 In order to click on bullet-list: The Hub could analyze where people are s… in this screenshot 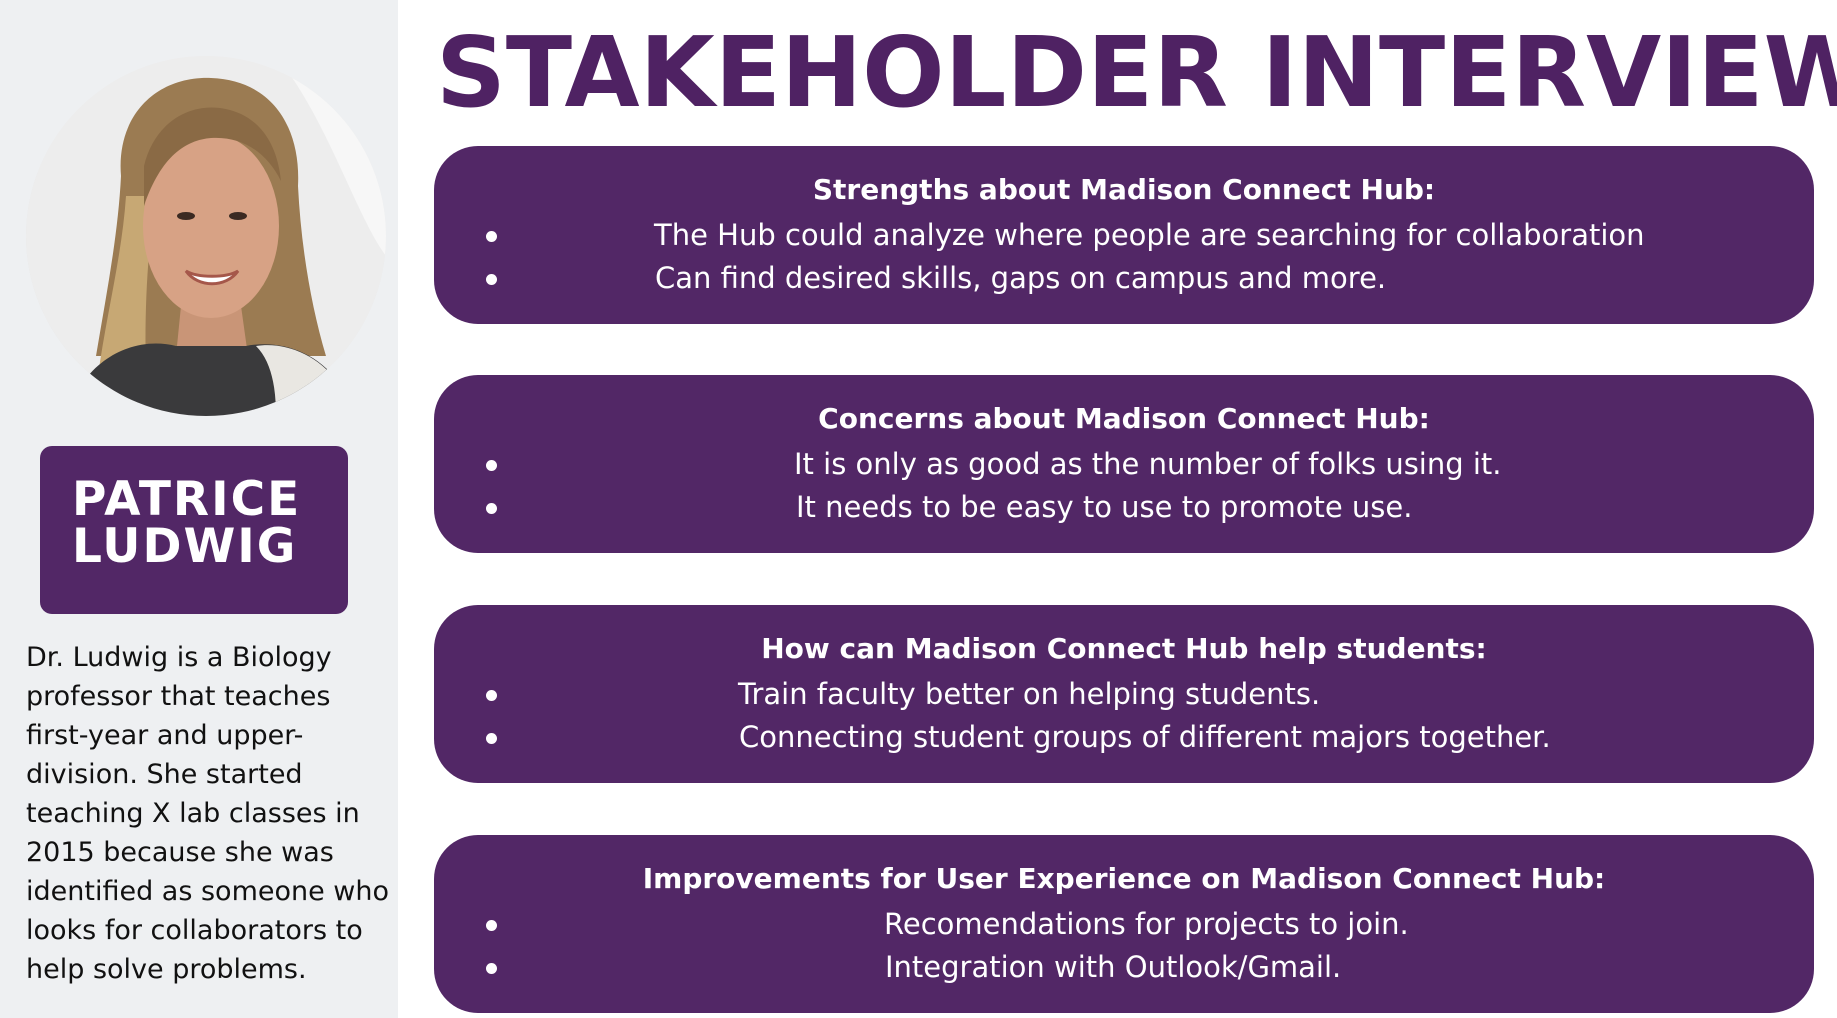, I will do `click(1124, 257)`.